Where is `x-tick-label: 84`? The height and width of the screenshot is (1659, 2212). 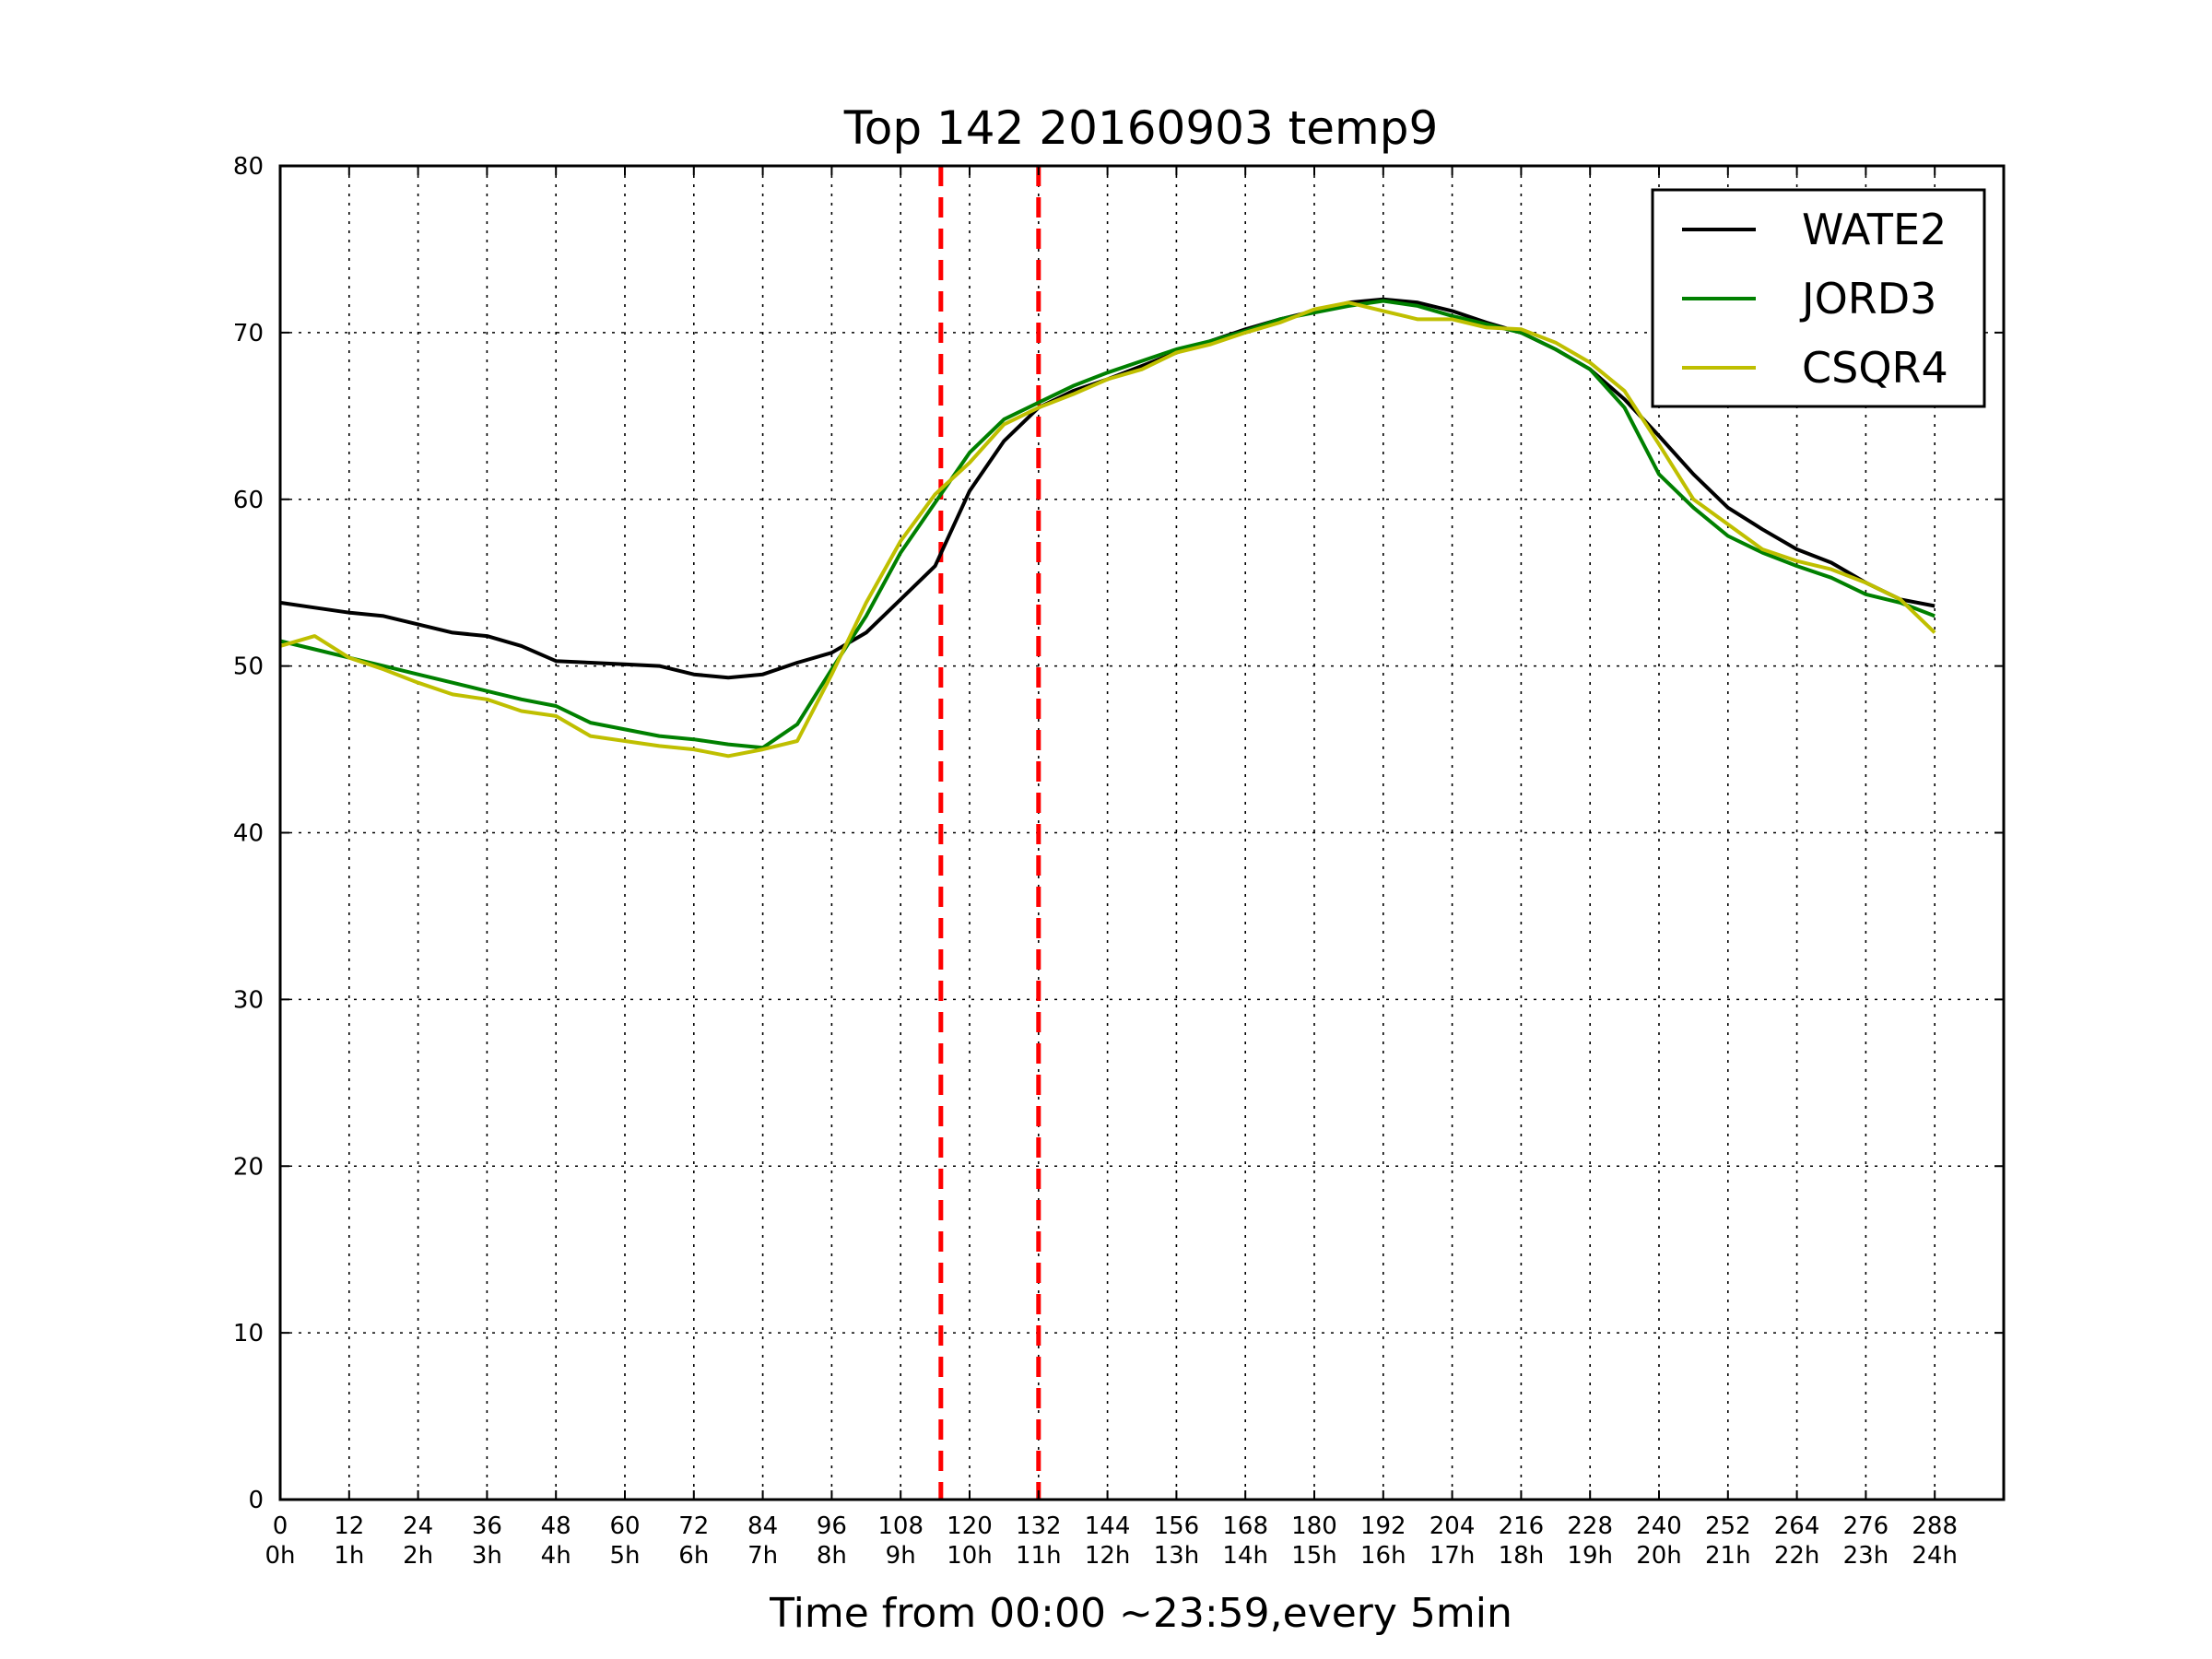 x-tick-label: 84 is located at coordinates (762, 1526).